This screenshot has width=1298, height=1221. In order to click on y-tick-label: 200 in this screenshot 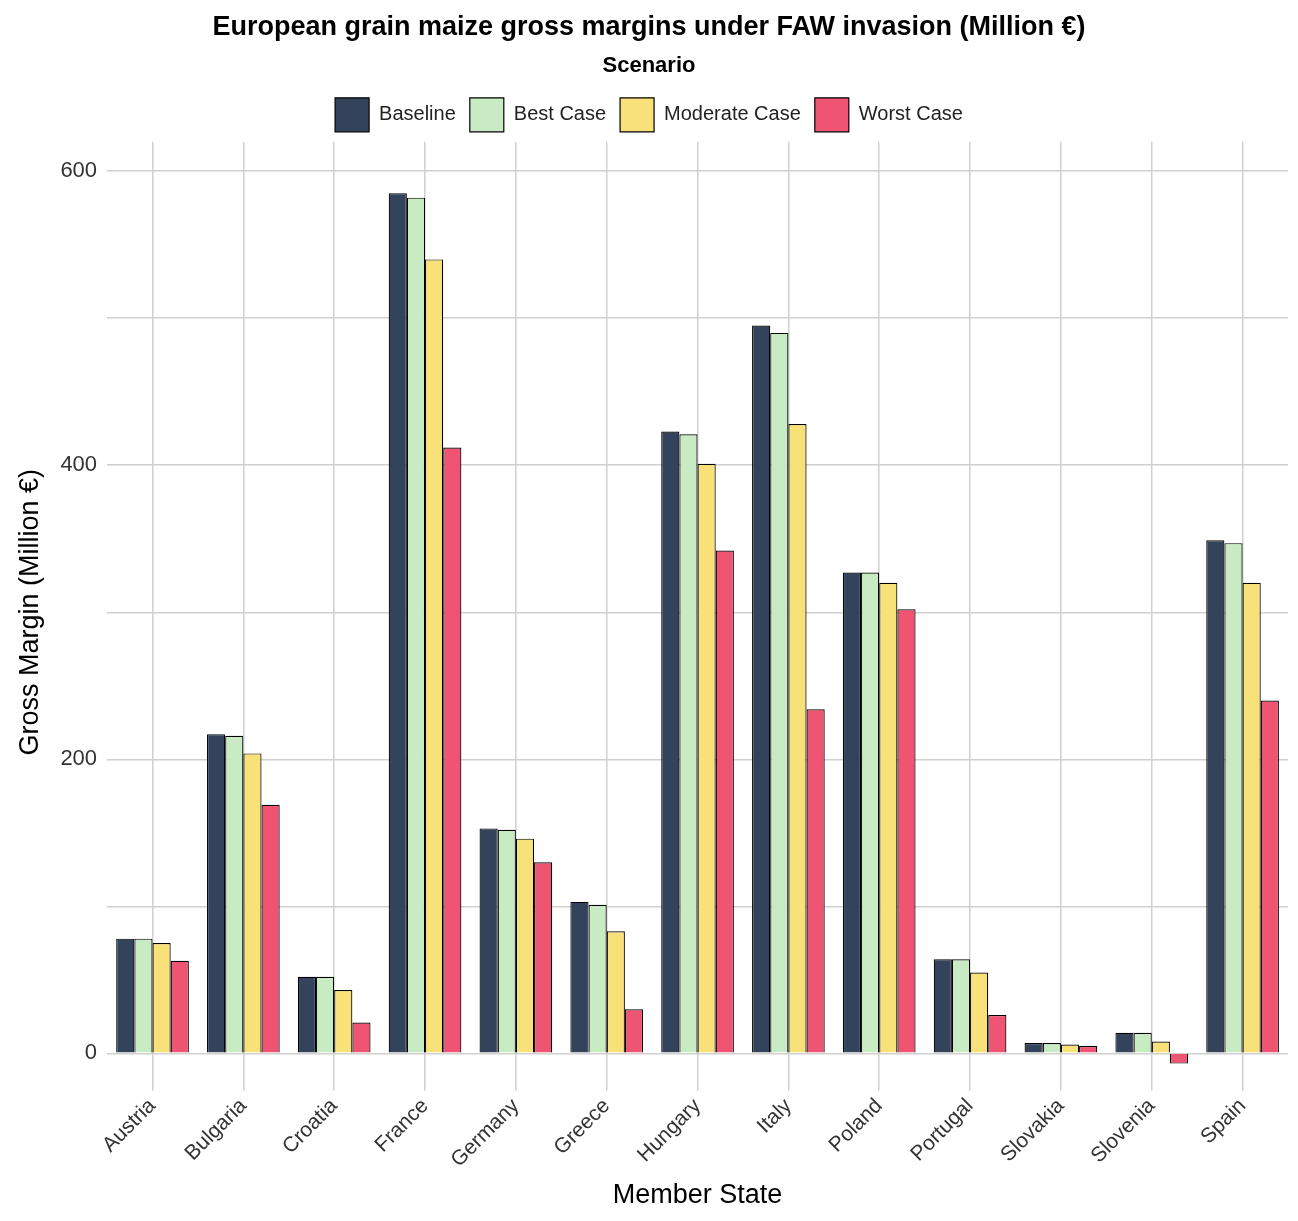, I will do `click(79, 758)`.